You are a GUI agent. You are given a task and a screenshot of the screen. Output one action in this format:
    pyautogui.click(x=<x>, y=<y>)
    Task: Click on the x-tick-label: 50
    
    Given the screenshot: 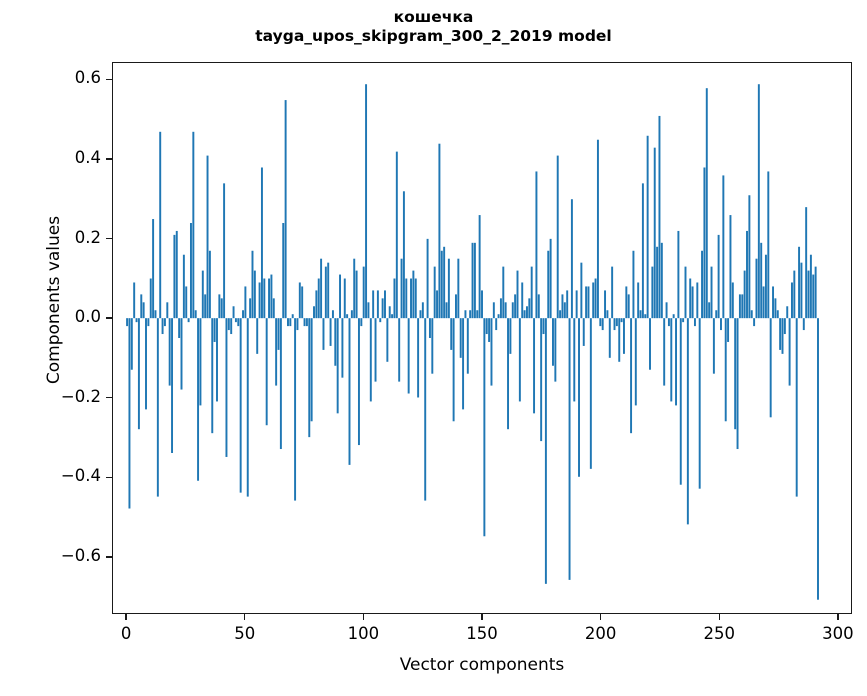 What is the action you would take?
    pyautogui.click(x=245, y=633)
    